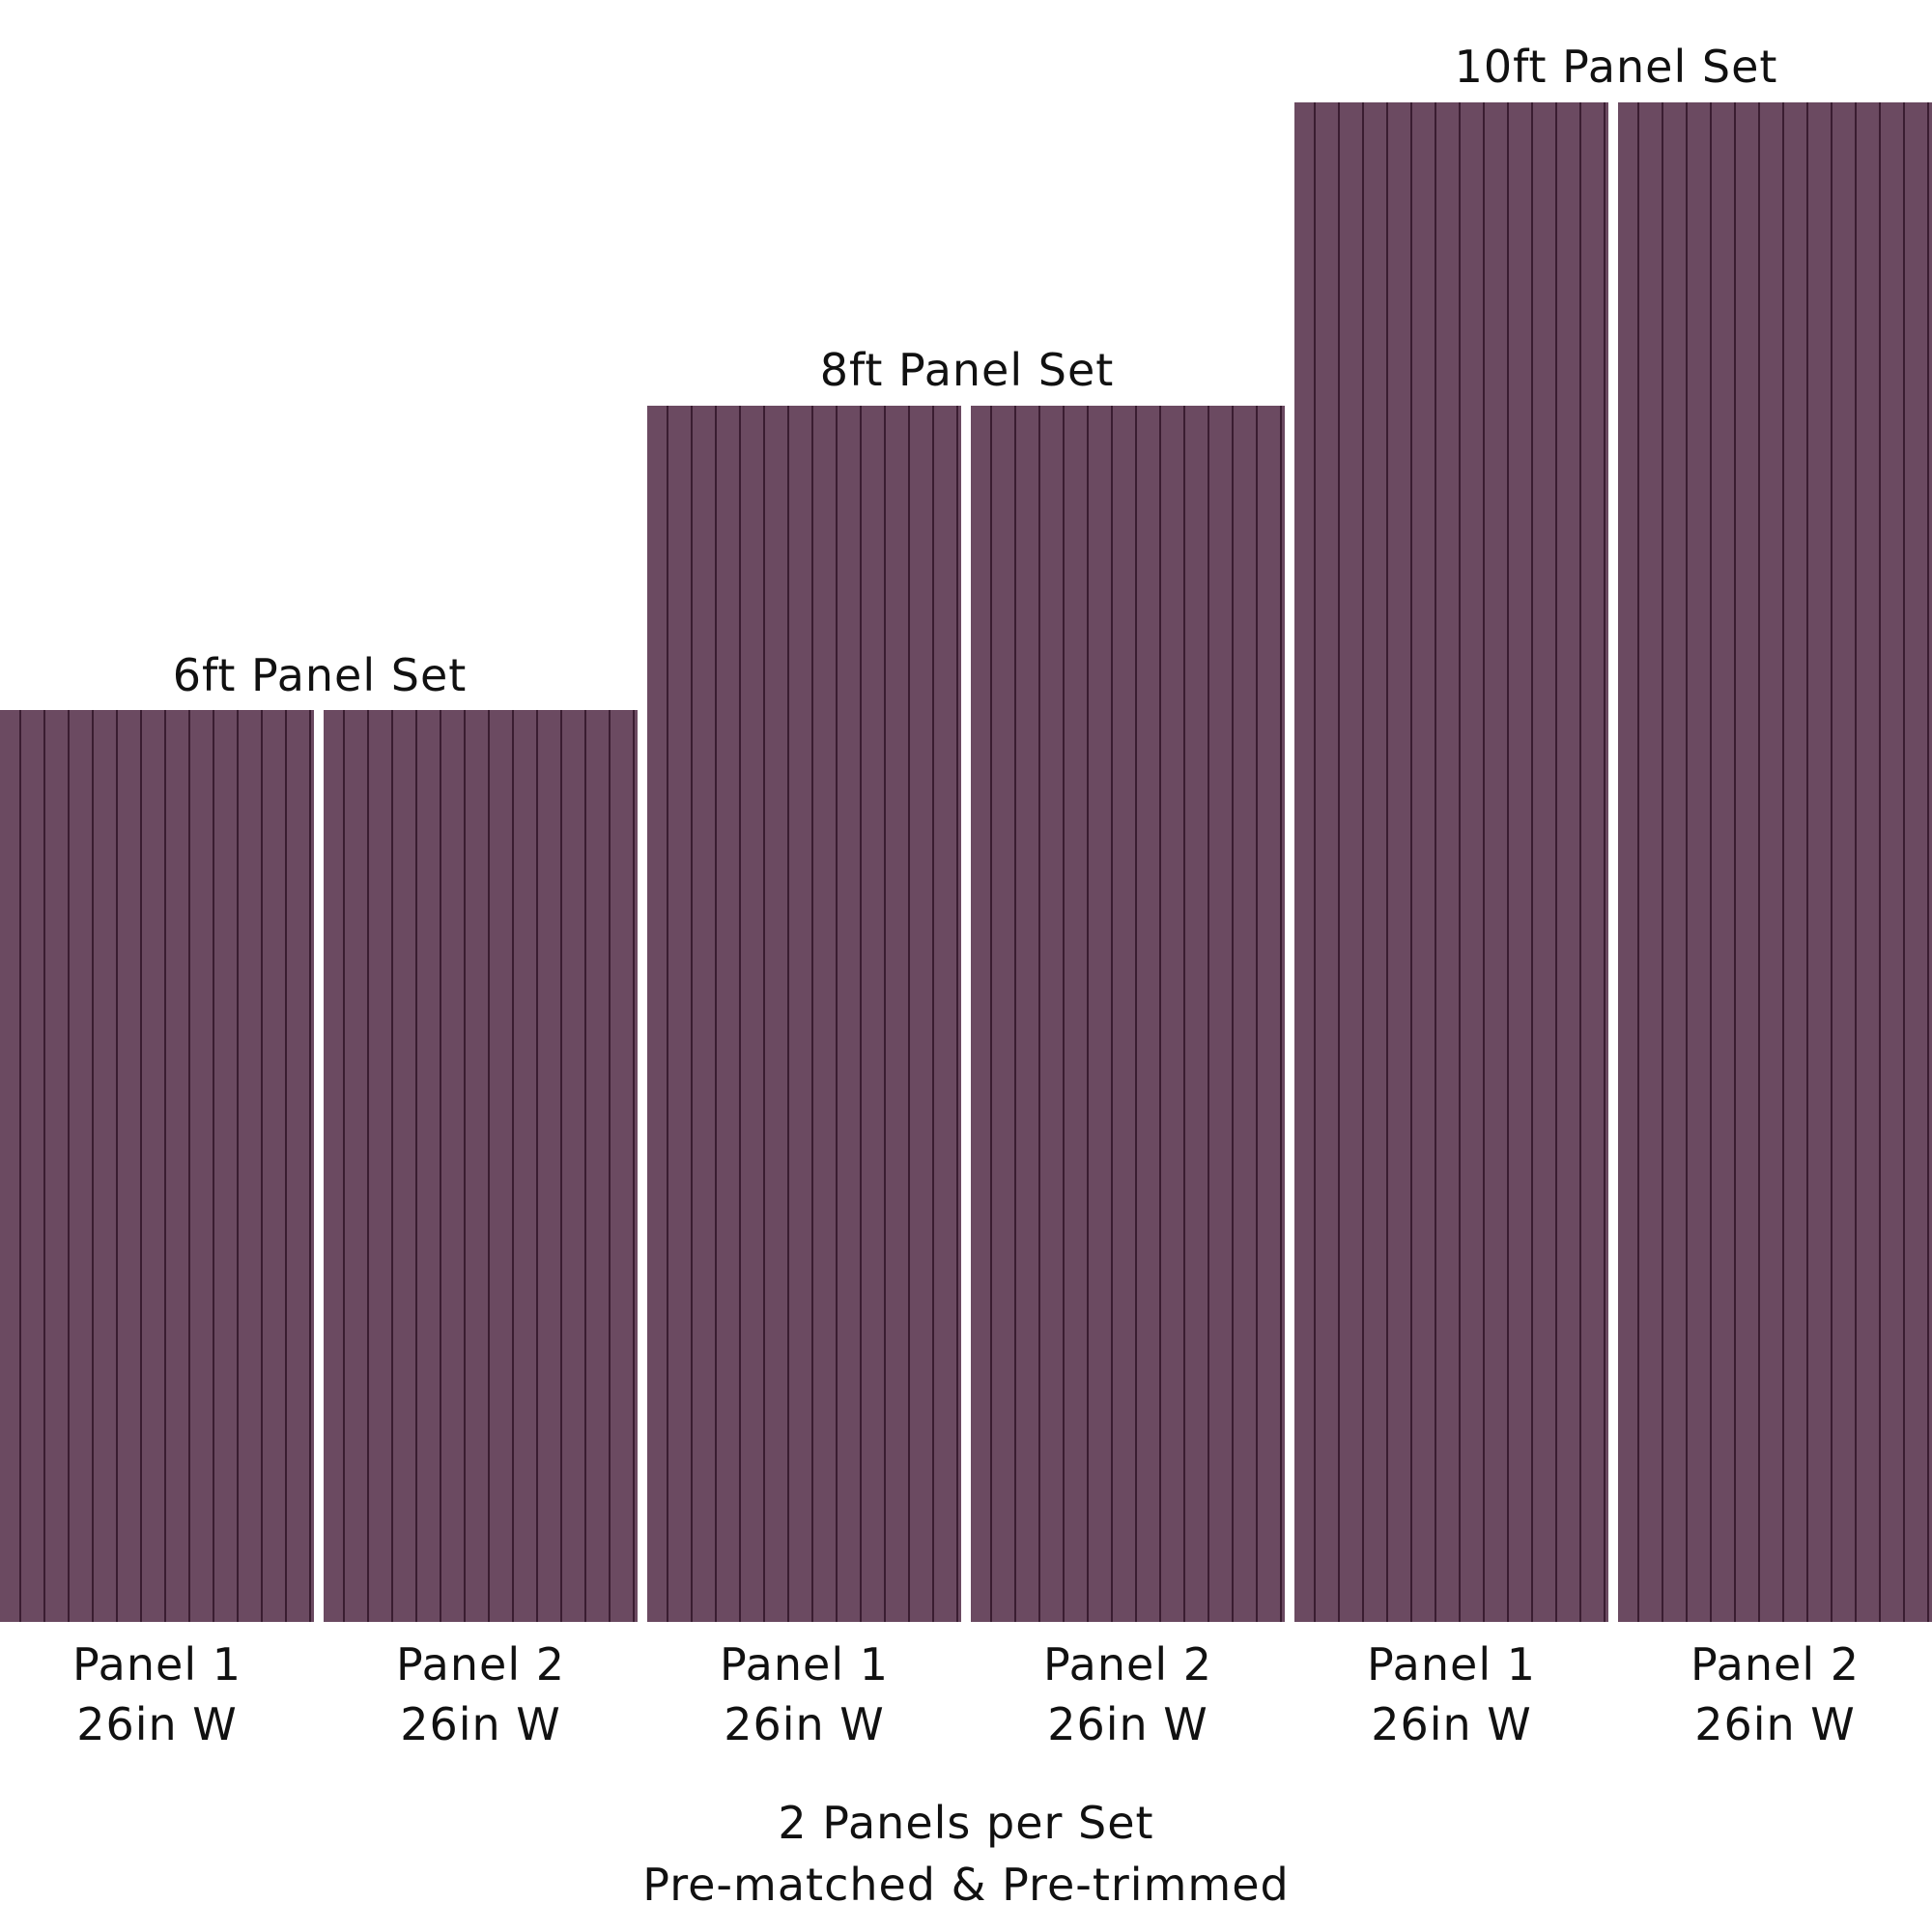 This screenshot has height=1932, width=1932. What do you see at coordinates (966, 1885) in the screenshot?
I see `footer-line-2: Pre-matched & Pre-trimmed` at bounding box center [966, 1885].